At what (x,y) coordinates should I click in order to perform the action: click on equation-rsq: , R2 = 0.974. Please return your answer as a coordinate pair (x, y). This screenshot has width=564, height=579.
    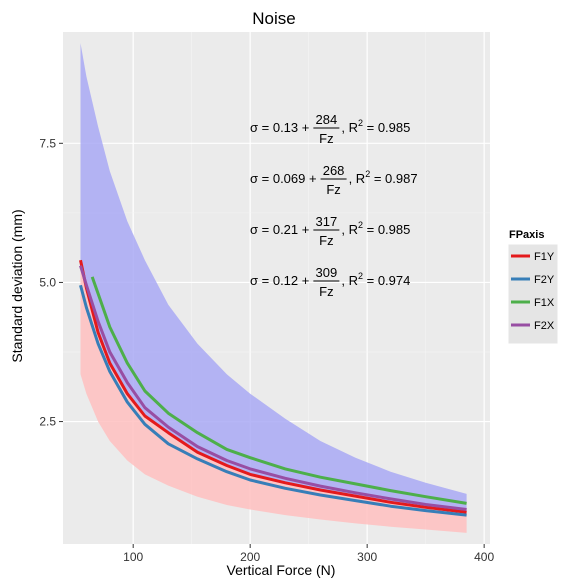
    Looking at the image, I should click on (375, 279).